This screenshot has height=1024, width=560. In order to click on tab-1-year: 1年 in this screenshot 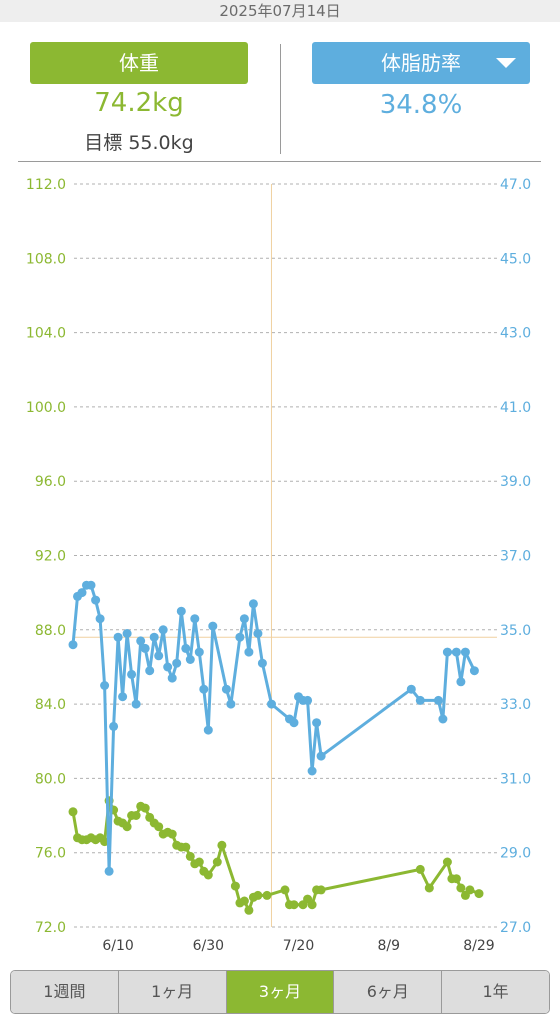, I will do `click(495, 992)`.